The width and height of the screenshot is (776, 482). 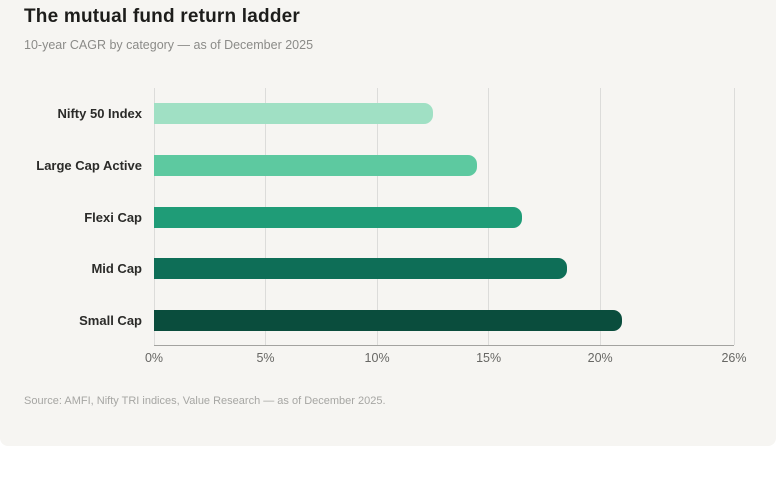 I want to click on chart-title: The mutual fund return ladder, so click(x=162, y=16).